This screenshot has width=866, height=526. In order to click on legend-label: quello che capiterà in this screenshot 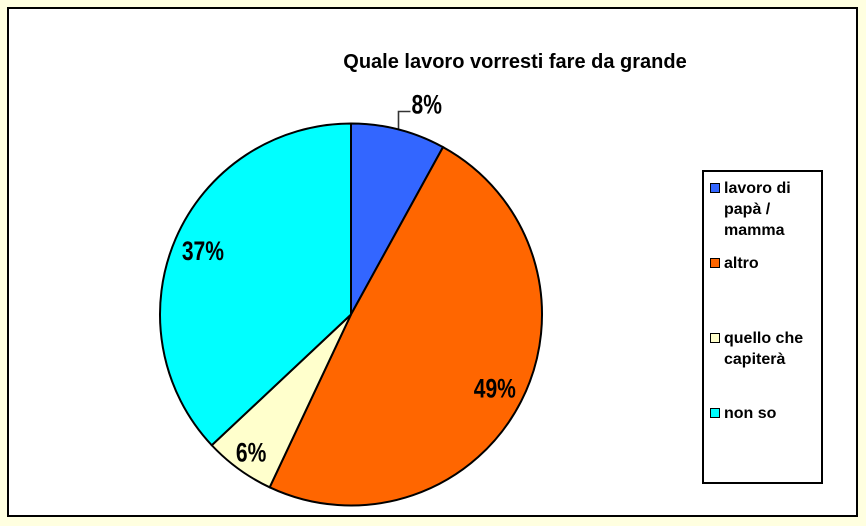, I will do `click(764, 349)`.